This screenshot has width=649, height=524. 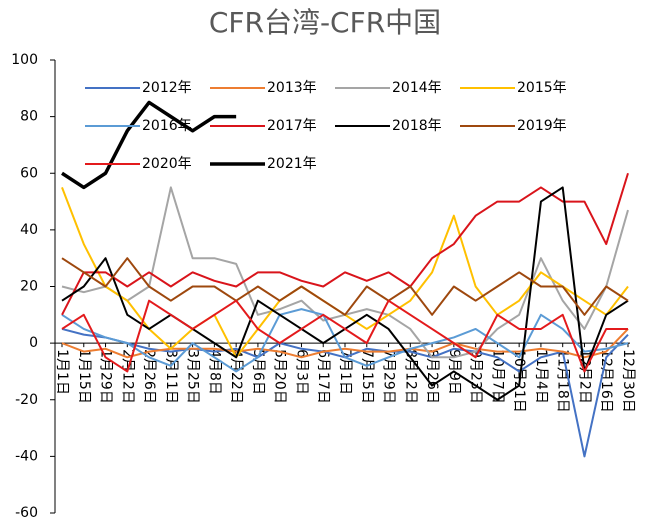 What do you see at coordinates (26, 513) in the screenshot?
I see `y-tick-label: -60` at bounding box center [26, 513].